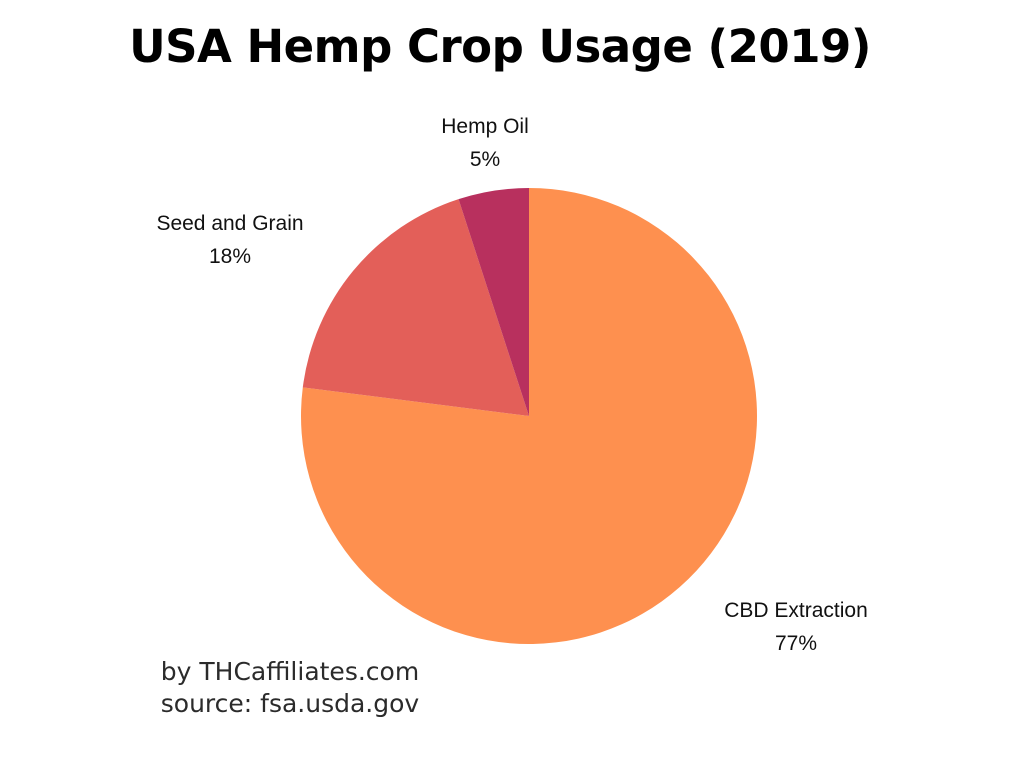 This screenshot has width=1024, height=768. Describe the element at coordinates (230, 256) in the screenshot. I see `slice-percent-label: 18%` at that location.